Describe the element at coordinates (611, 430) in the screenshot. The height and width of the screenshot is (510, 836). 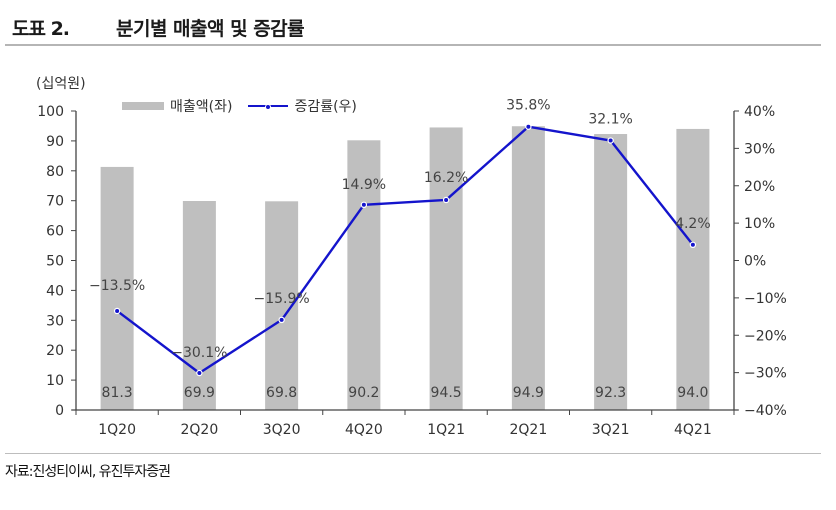
I see `x-tick-label: 3Q21` at that location.